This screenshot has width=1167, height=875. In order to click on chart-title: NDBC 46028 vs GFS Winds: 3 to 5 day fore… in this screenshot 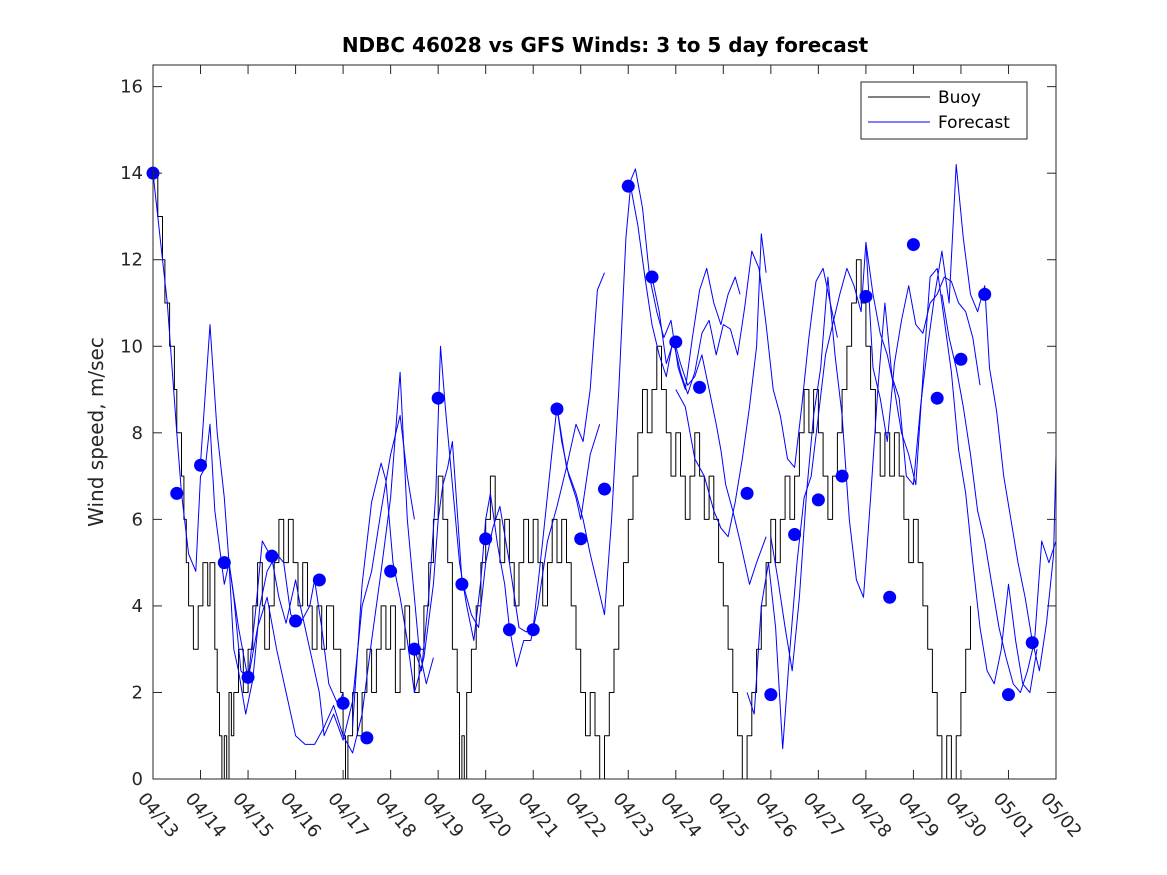, I will do `click(605, 45)`.